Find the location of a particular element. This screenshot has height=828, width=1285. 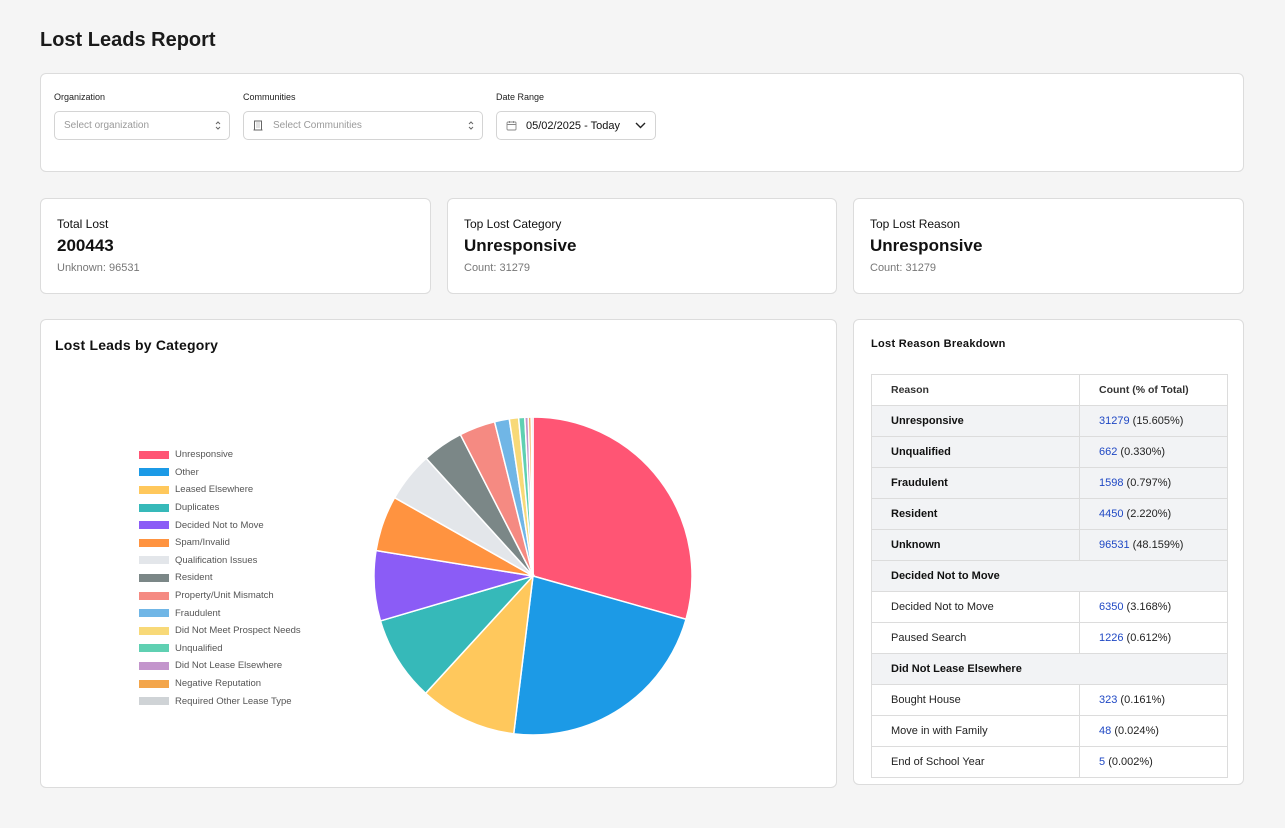

percent-text: (0.024%) is located at coordinates (1136, 731).